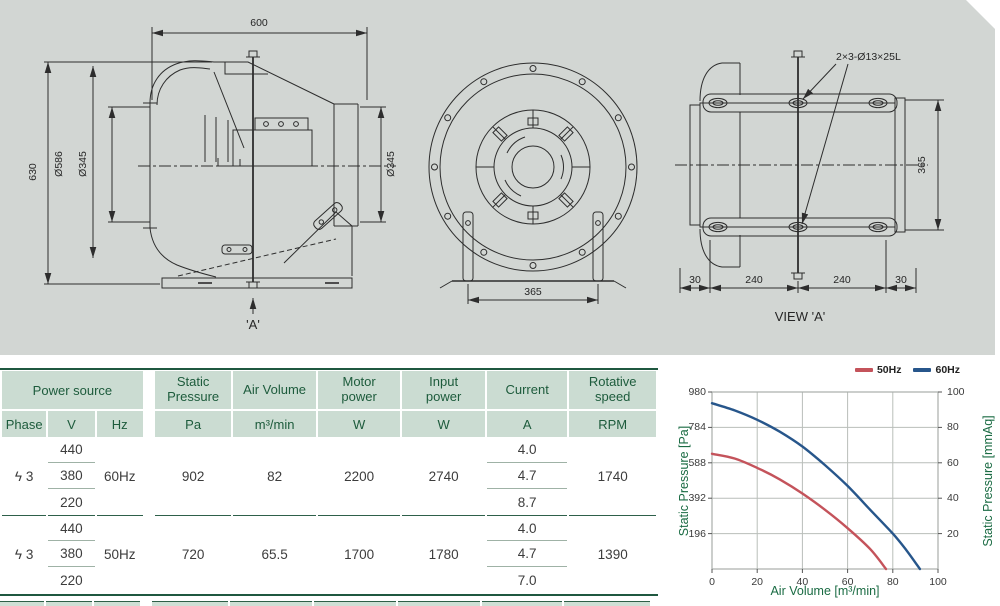 The image size is (1000, 606). I want to click on chart-legend: 50Hz 60Hz, so click(907, 370).